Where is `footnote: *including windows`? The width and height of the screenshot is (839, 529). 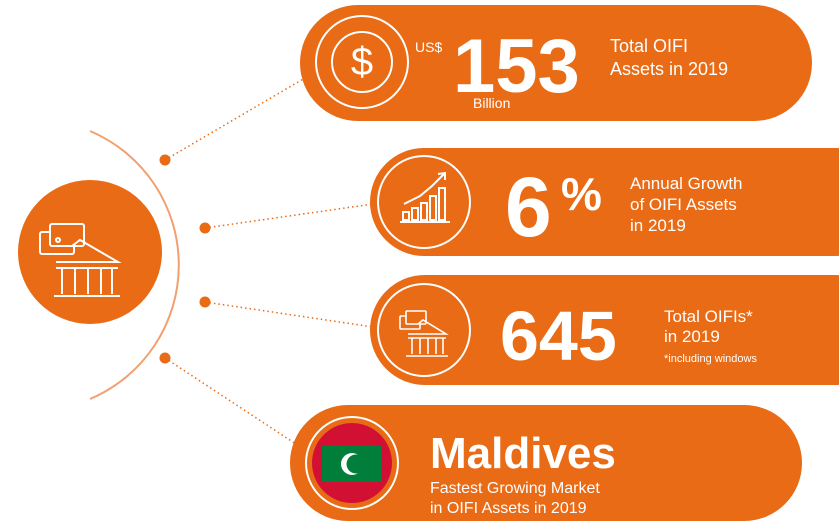
footnote: *including windows is located at coordinates (710, 359).